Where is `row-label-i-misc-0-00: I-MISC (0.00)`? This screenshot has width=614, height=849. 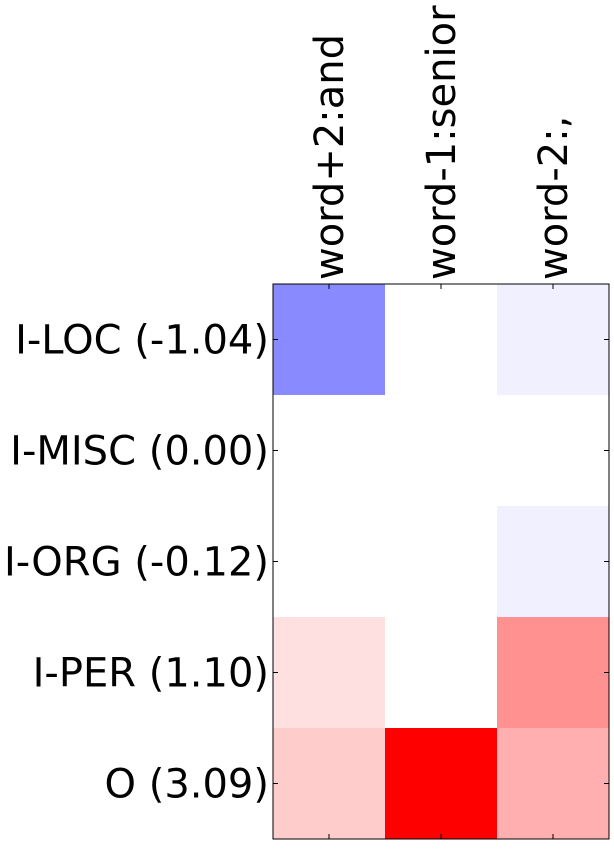 row-label-i-misc-0-00: I-MISC (0.00) is located at coordinates (139, 452).